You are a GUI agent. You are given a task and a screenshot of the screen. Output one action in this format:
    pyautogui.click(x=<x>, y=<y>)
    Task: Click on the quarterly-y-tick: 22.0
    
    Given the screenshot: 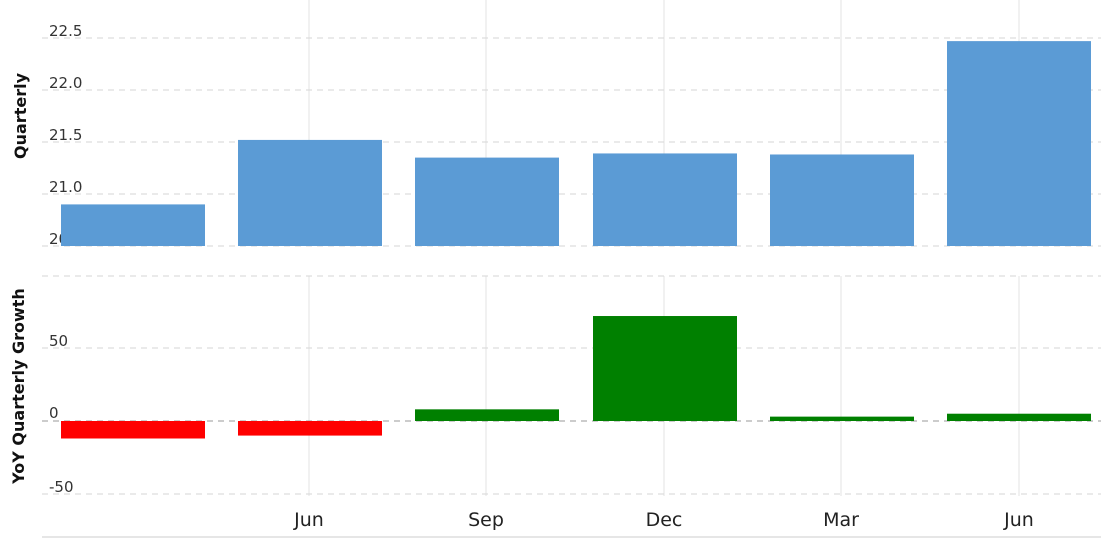 What is the action you would take?
    pyautogui.click(x=65, y=83)
    